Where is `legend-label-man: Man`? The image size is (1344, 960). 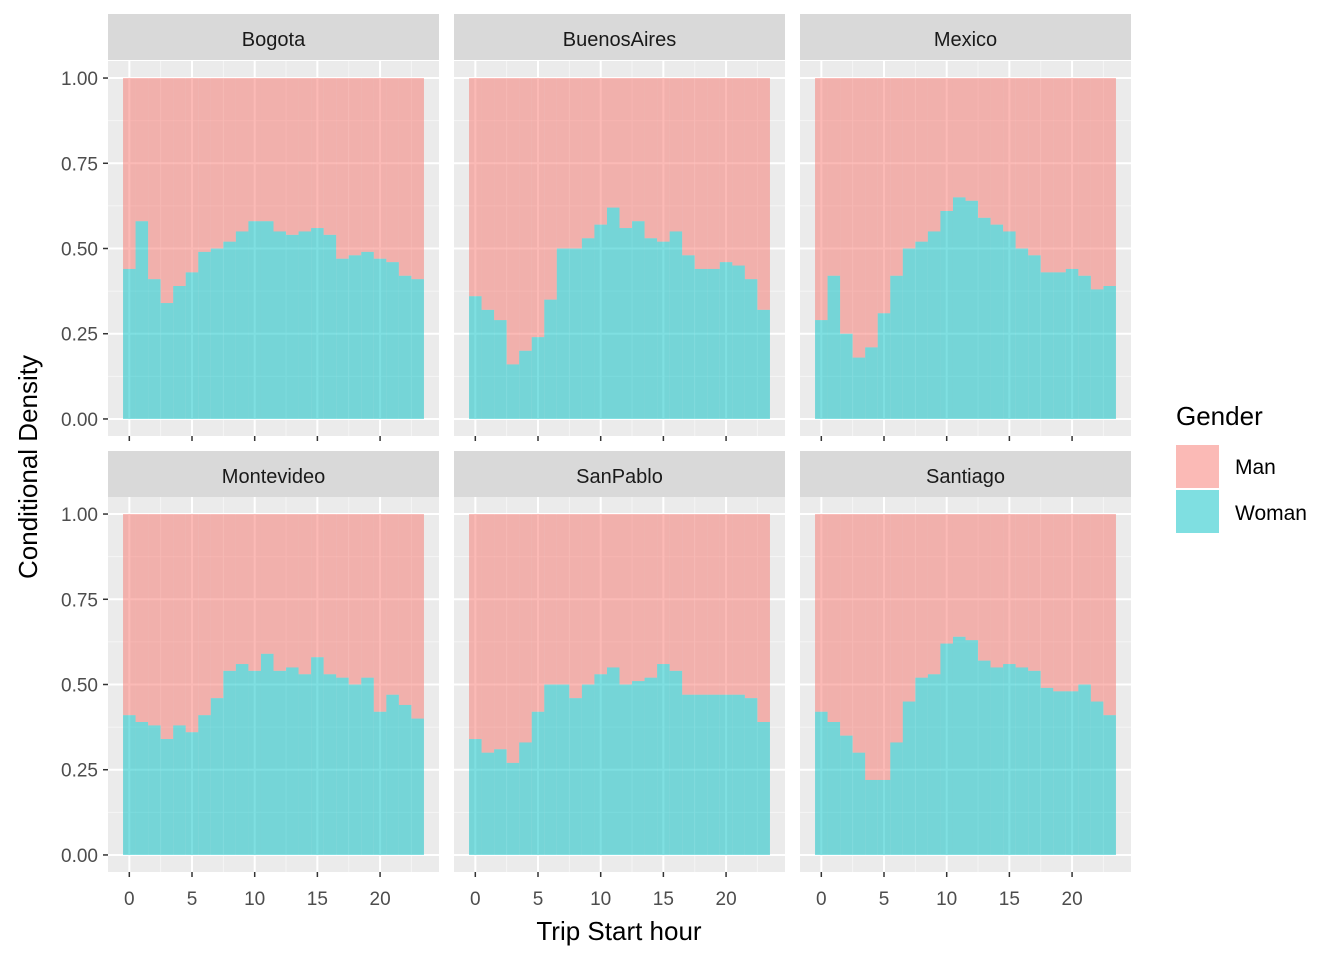
legend-label-man: Man is located at coordinates (1255, 467).